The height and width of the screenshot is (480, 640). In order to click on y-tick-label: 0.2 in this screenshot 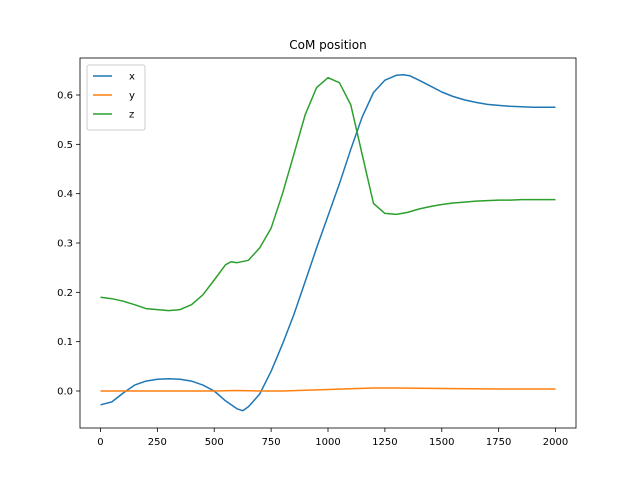, I will do `click(65, 293)`.